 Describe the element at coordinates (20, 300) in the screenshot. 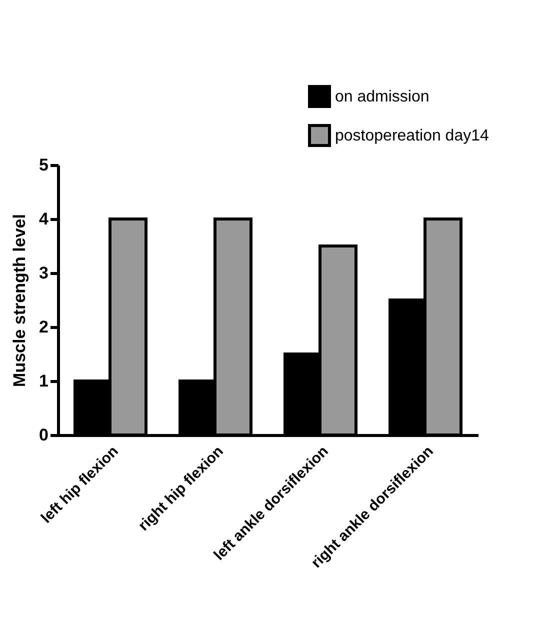

I see `y-axis-title: Muscle strength level` at that location.